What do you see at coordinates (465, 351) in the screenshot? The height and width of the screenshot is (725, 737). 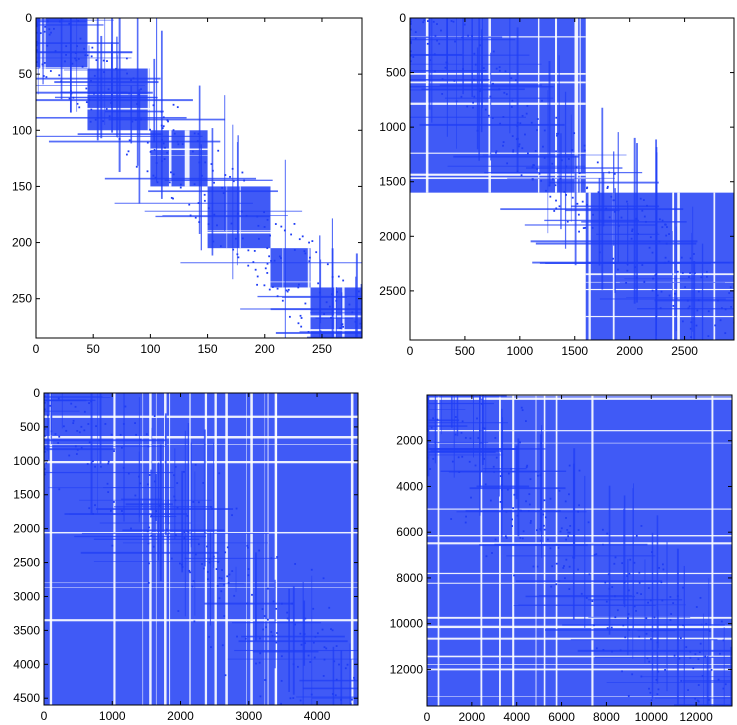 I see `x-tick-label: 500` at bounding box center [465, 351].